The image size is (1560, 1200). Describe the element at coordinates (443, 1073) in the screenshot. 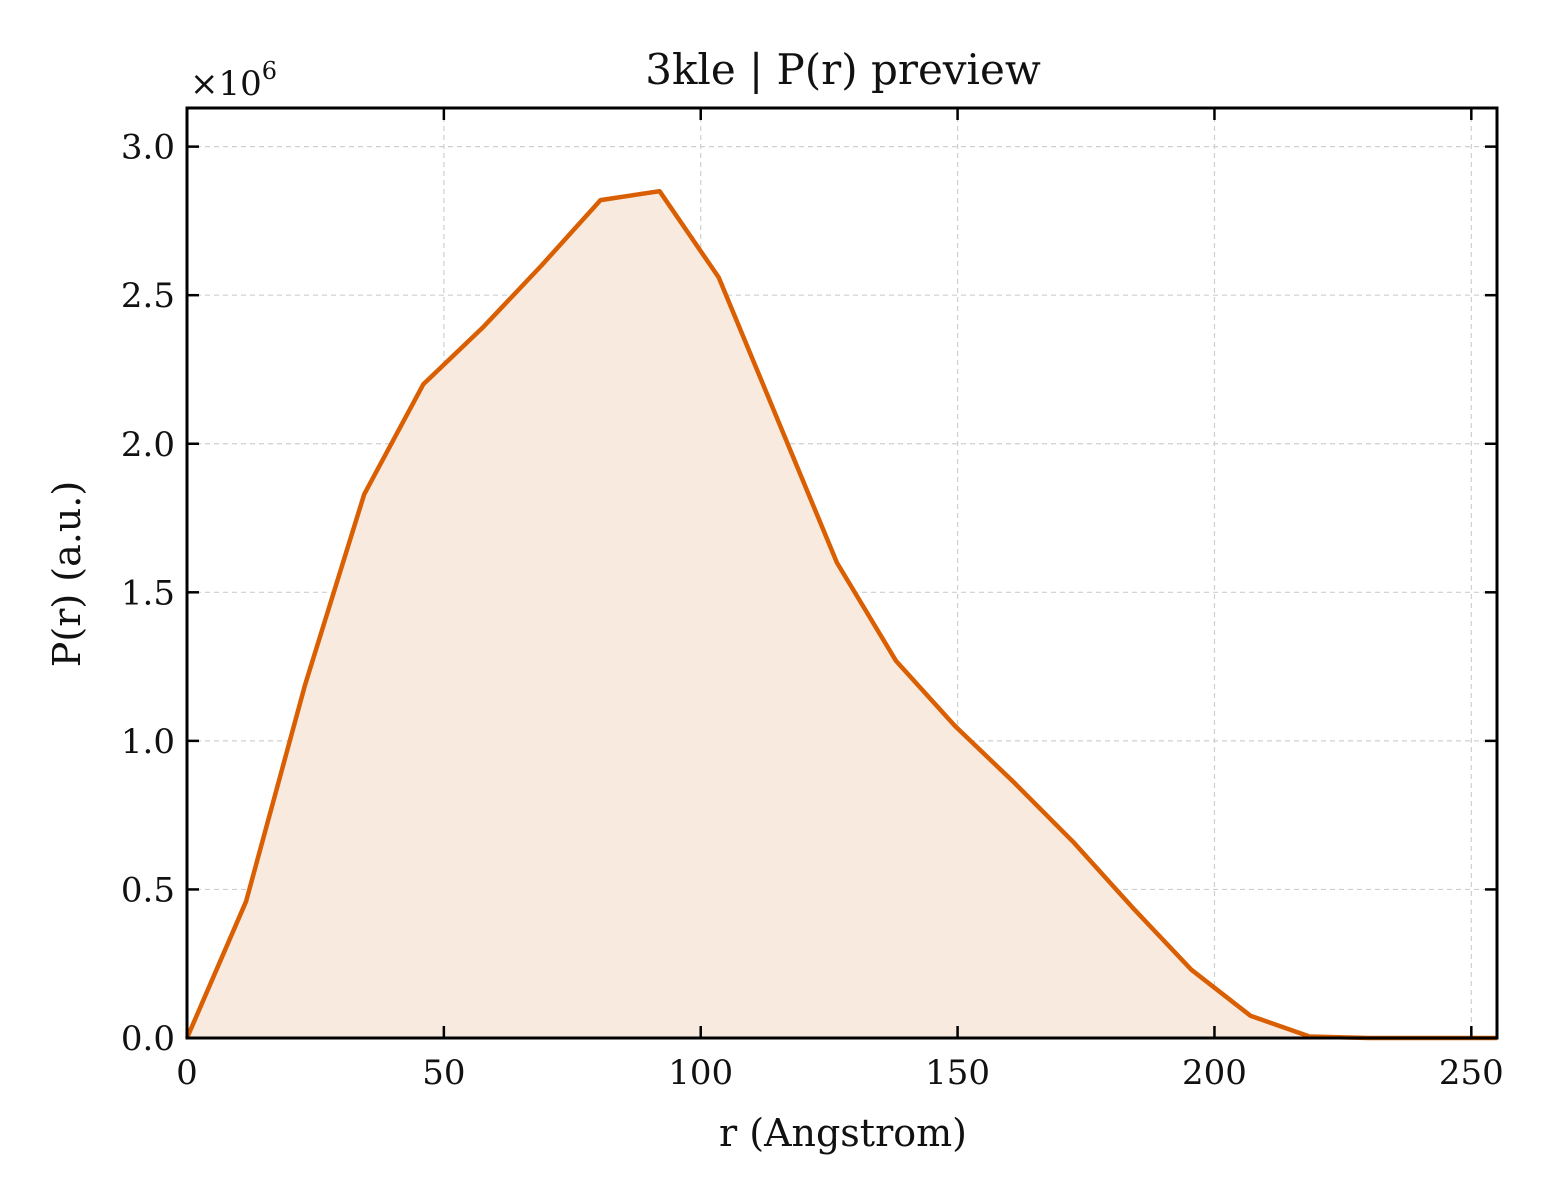

I see `x-tick-label: 50` at that location.